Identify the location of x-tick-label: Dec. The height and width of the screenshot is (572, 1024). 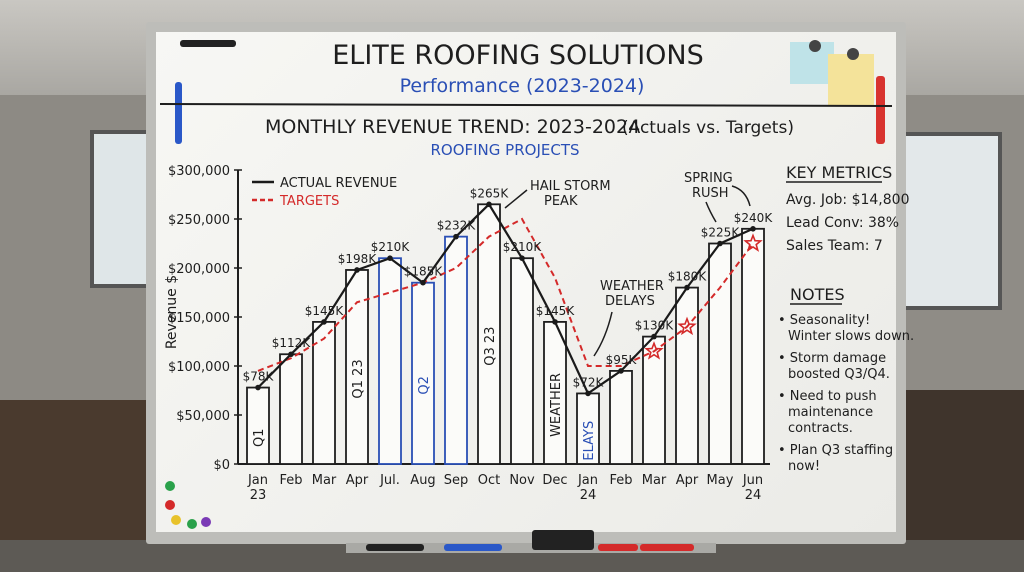
(554, 480).